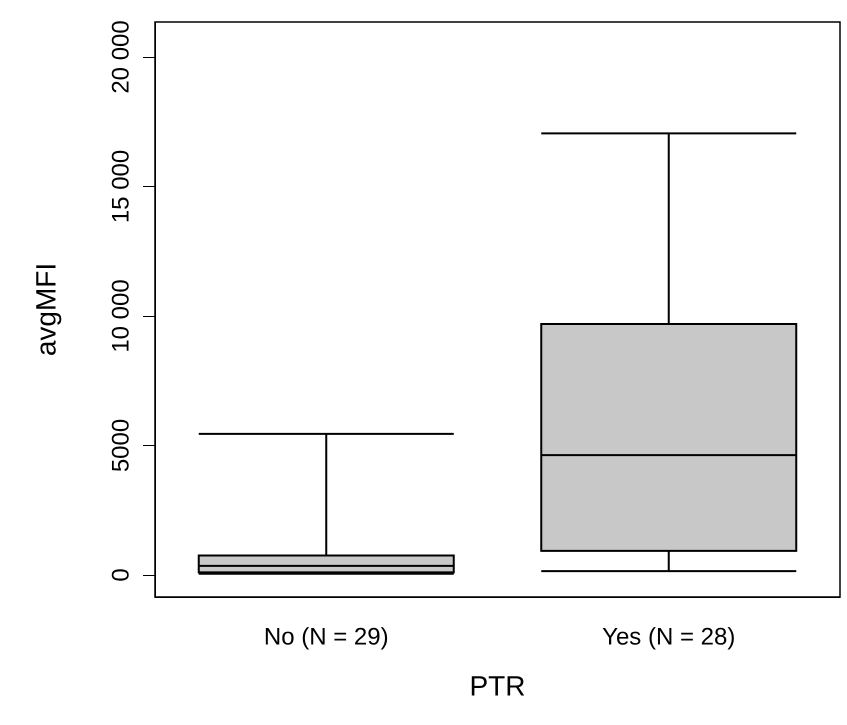 This screenshot has width=847, height=725. I want to click on x-tick-label: No (N = 29), so click(326, 637).